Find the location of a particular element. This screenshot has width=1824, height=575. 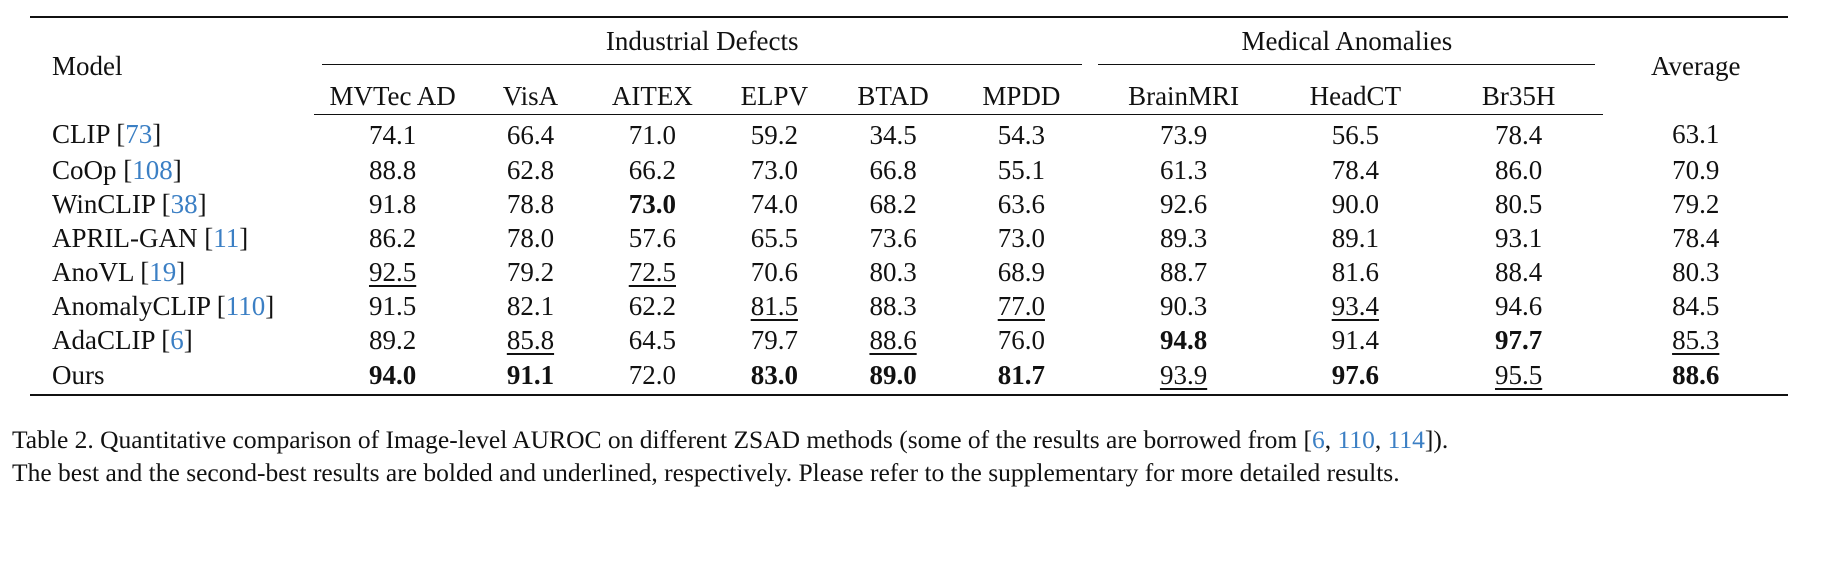

score-value: 70.6 is located at coordinates (774, 271).